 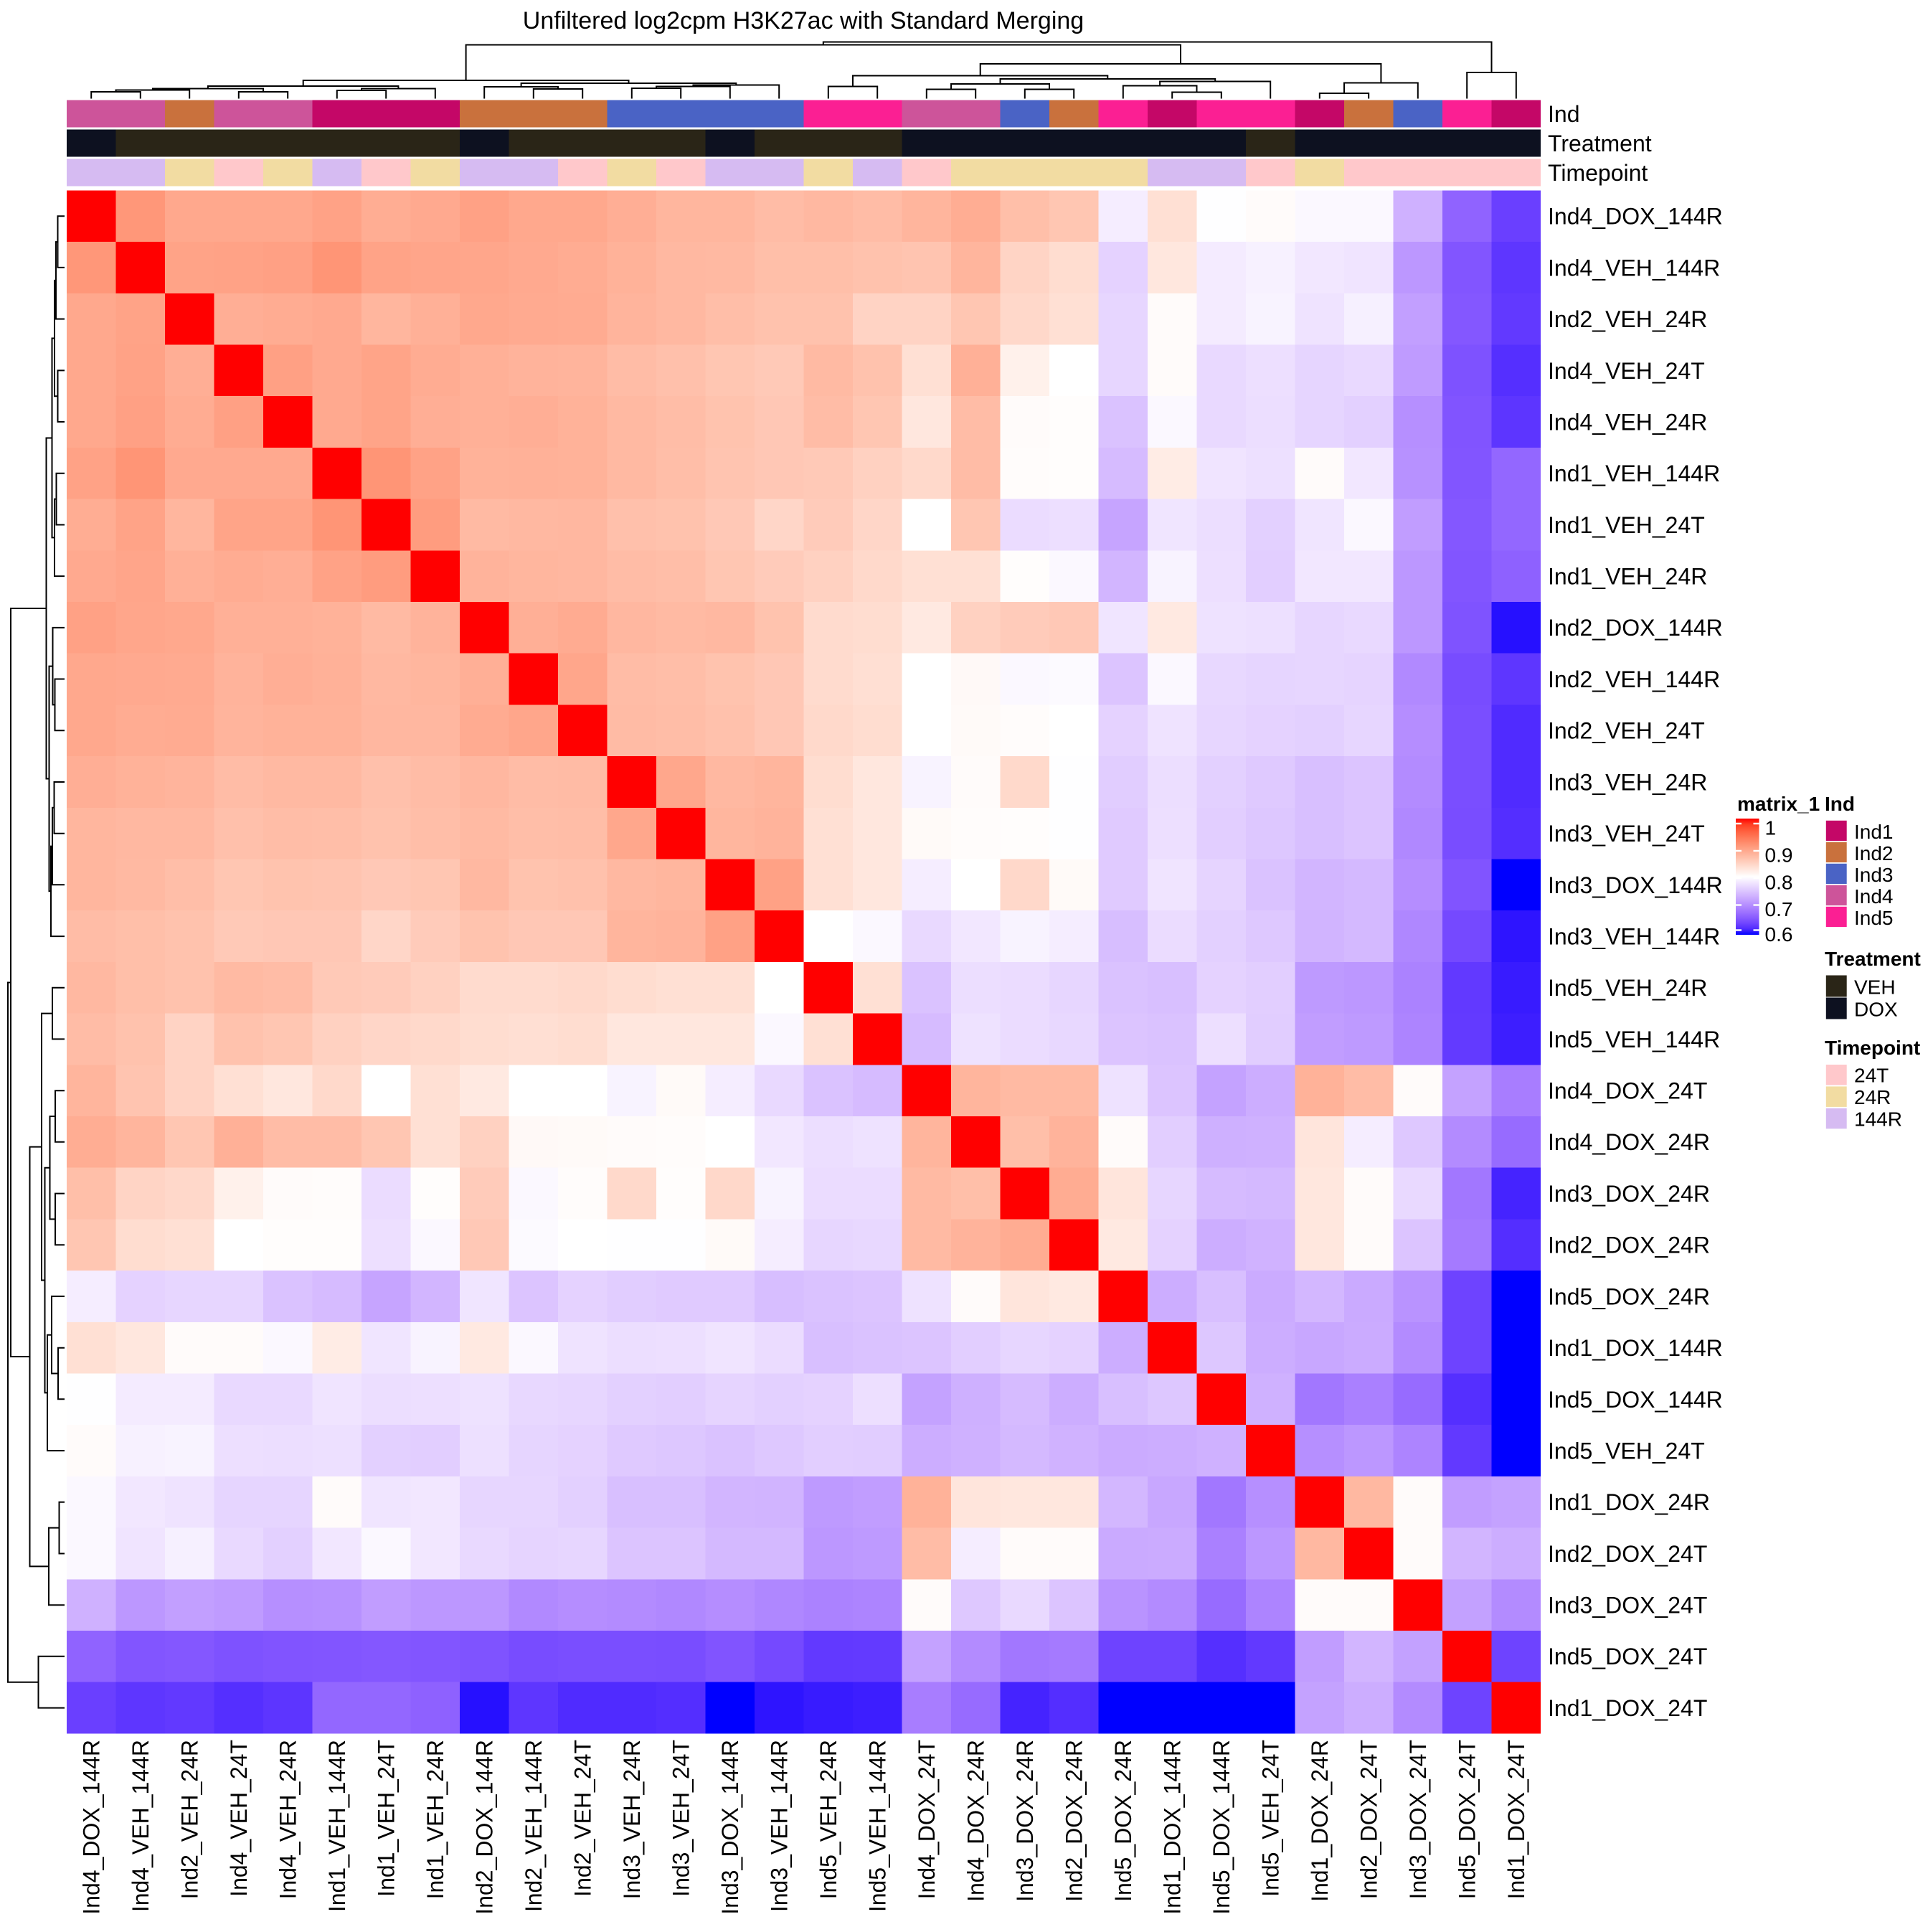 What do you see at coordinates (1778, 804) in the screenshot?
I see `svg-text: matrix_1` at bounding box center [1778, 804].